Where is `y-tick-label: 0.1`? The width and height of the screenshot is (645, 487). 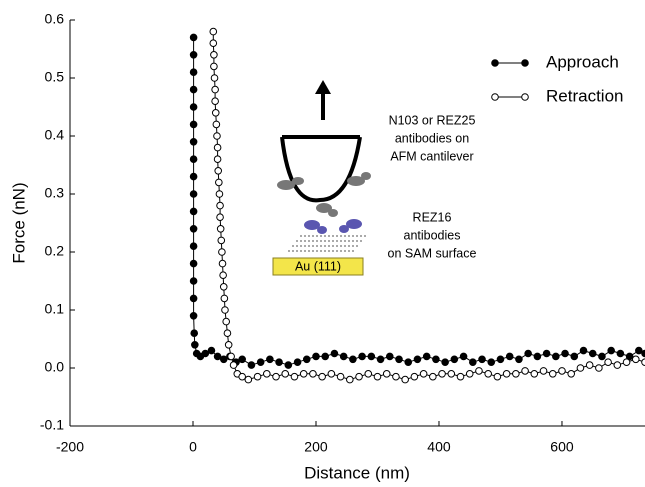
y-tick-label: 0.1 is located at coordinates (55, 309).